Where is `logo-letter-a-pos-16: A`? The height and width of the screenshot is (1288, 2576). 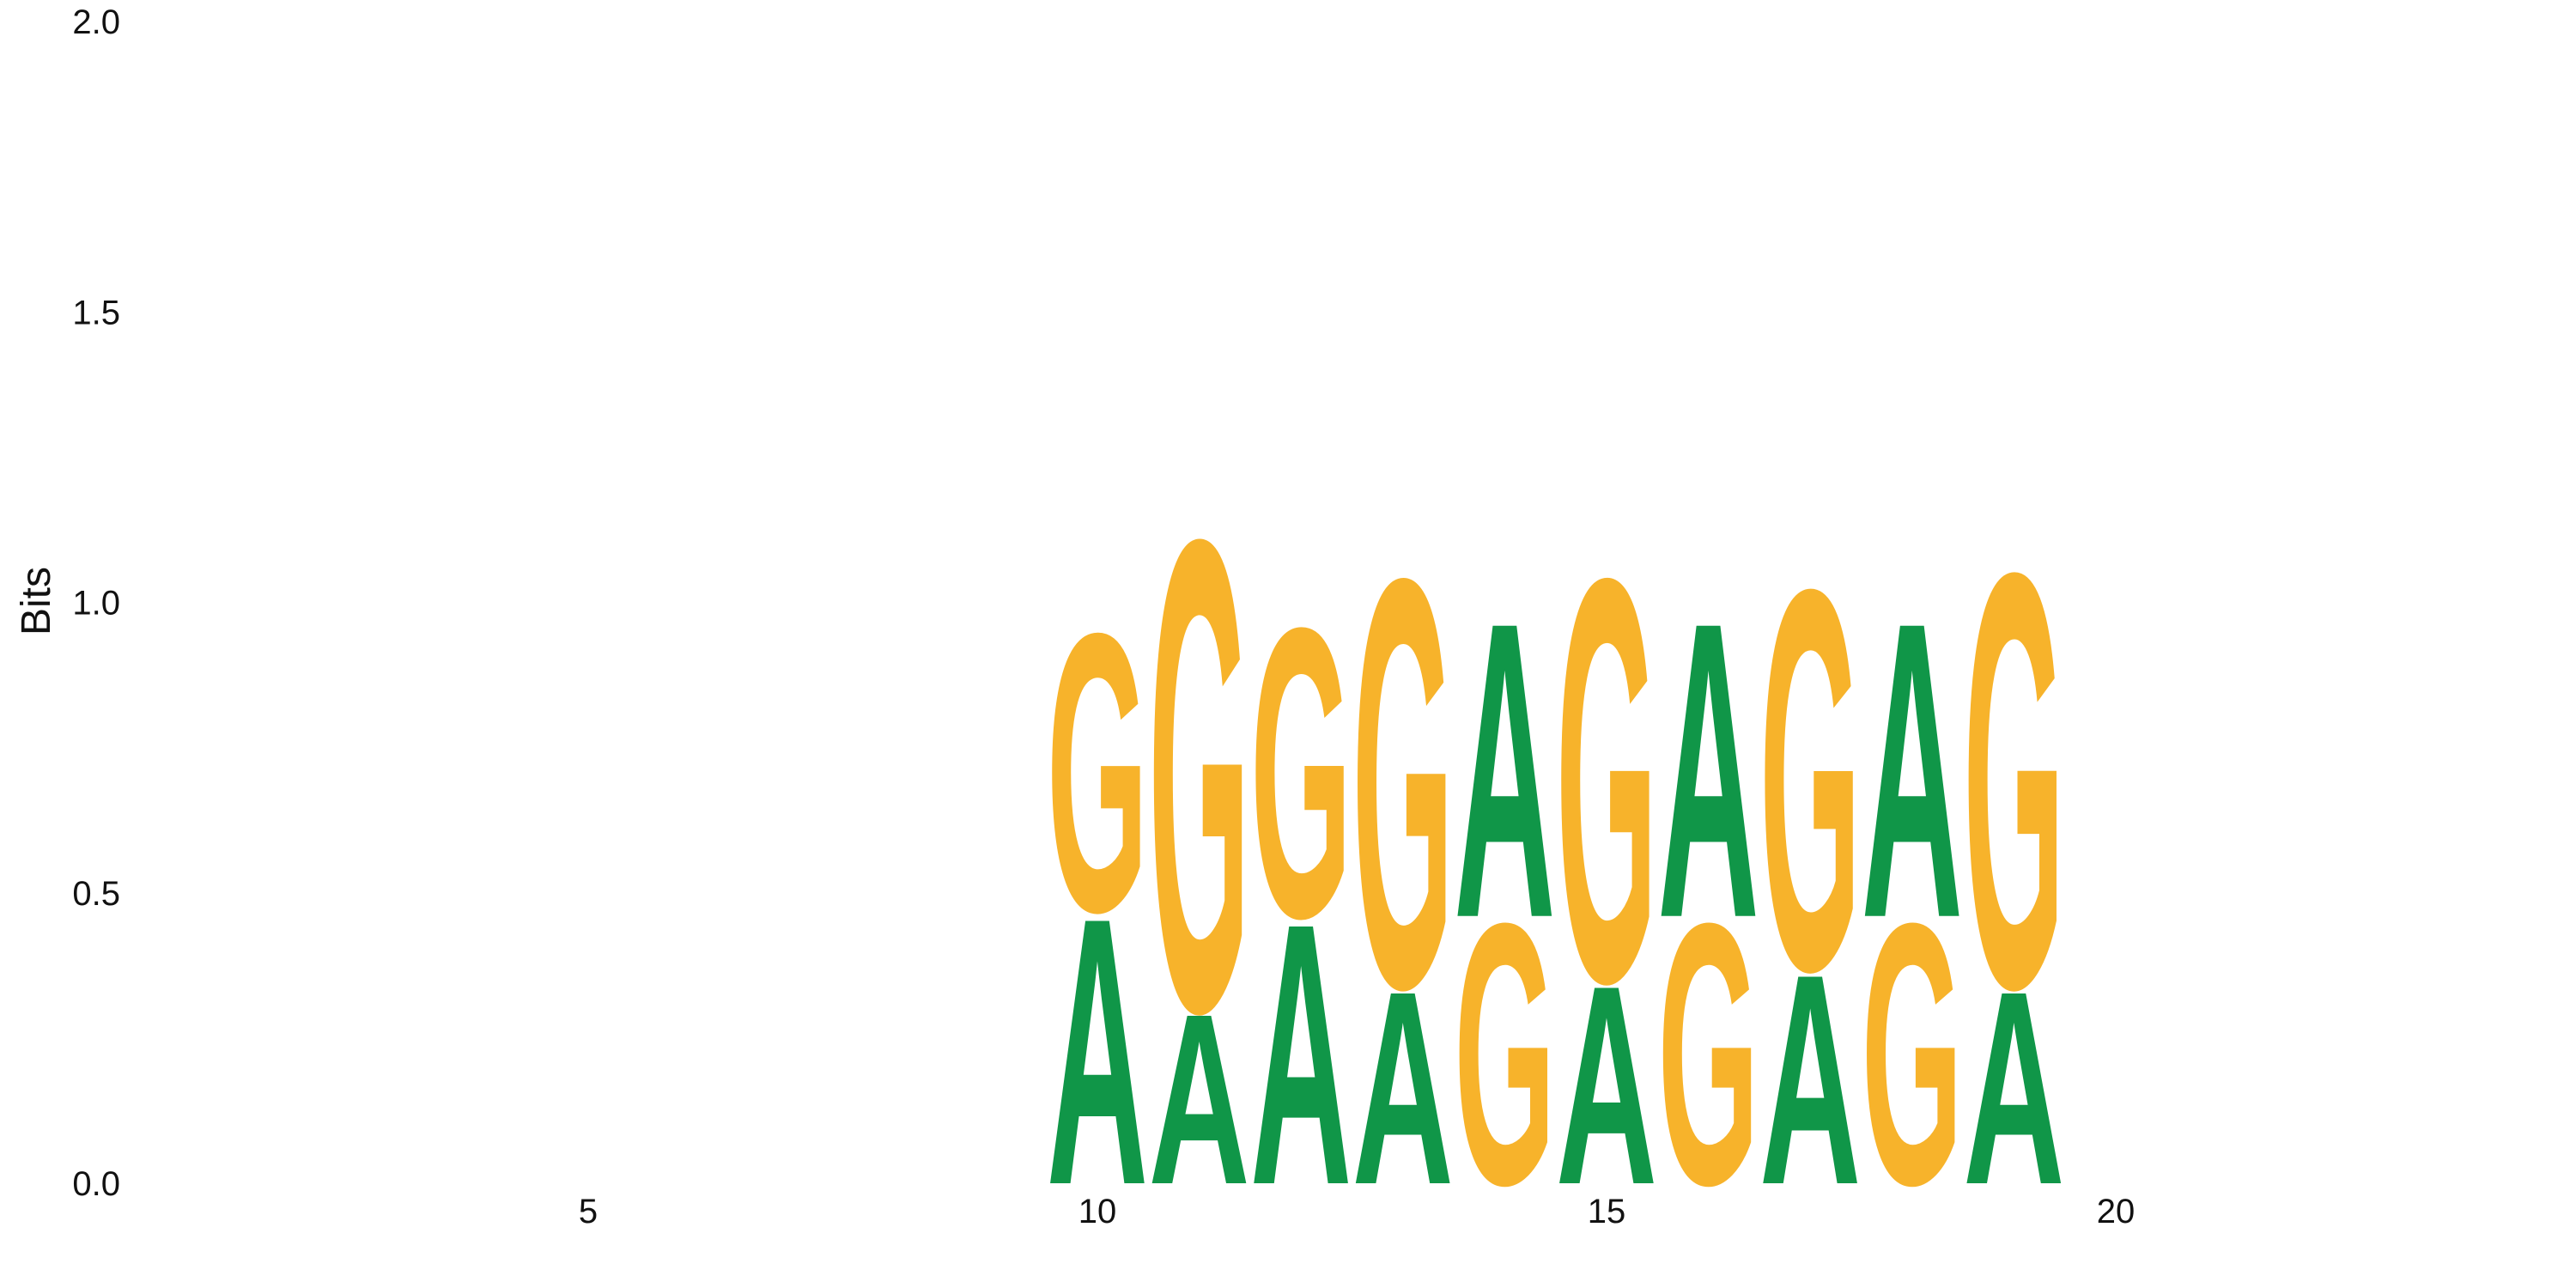 logo-letter-a-pos-16: A is located at coordinates (1708, 770).